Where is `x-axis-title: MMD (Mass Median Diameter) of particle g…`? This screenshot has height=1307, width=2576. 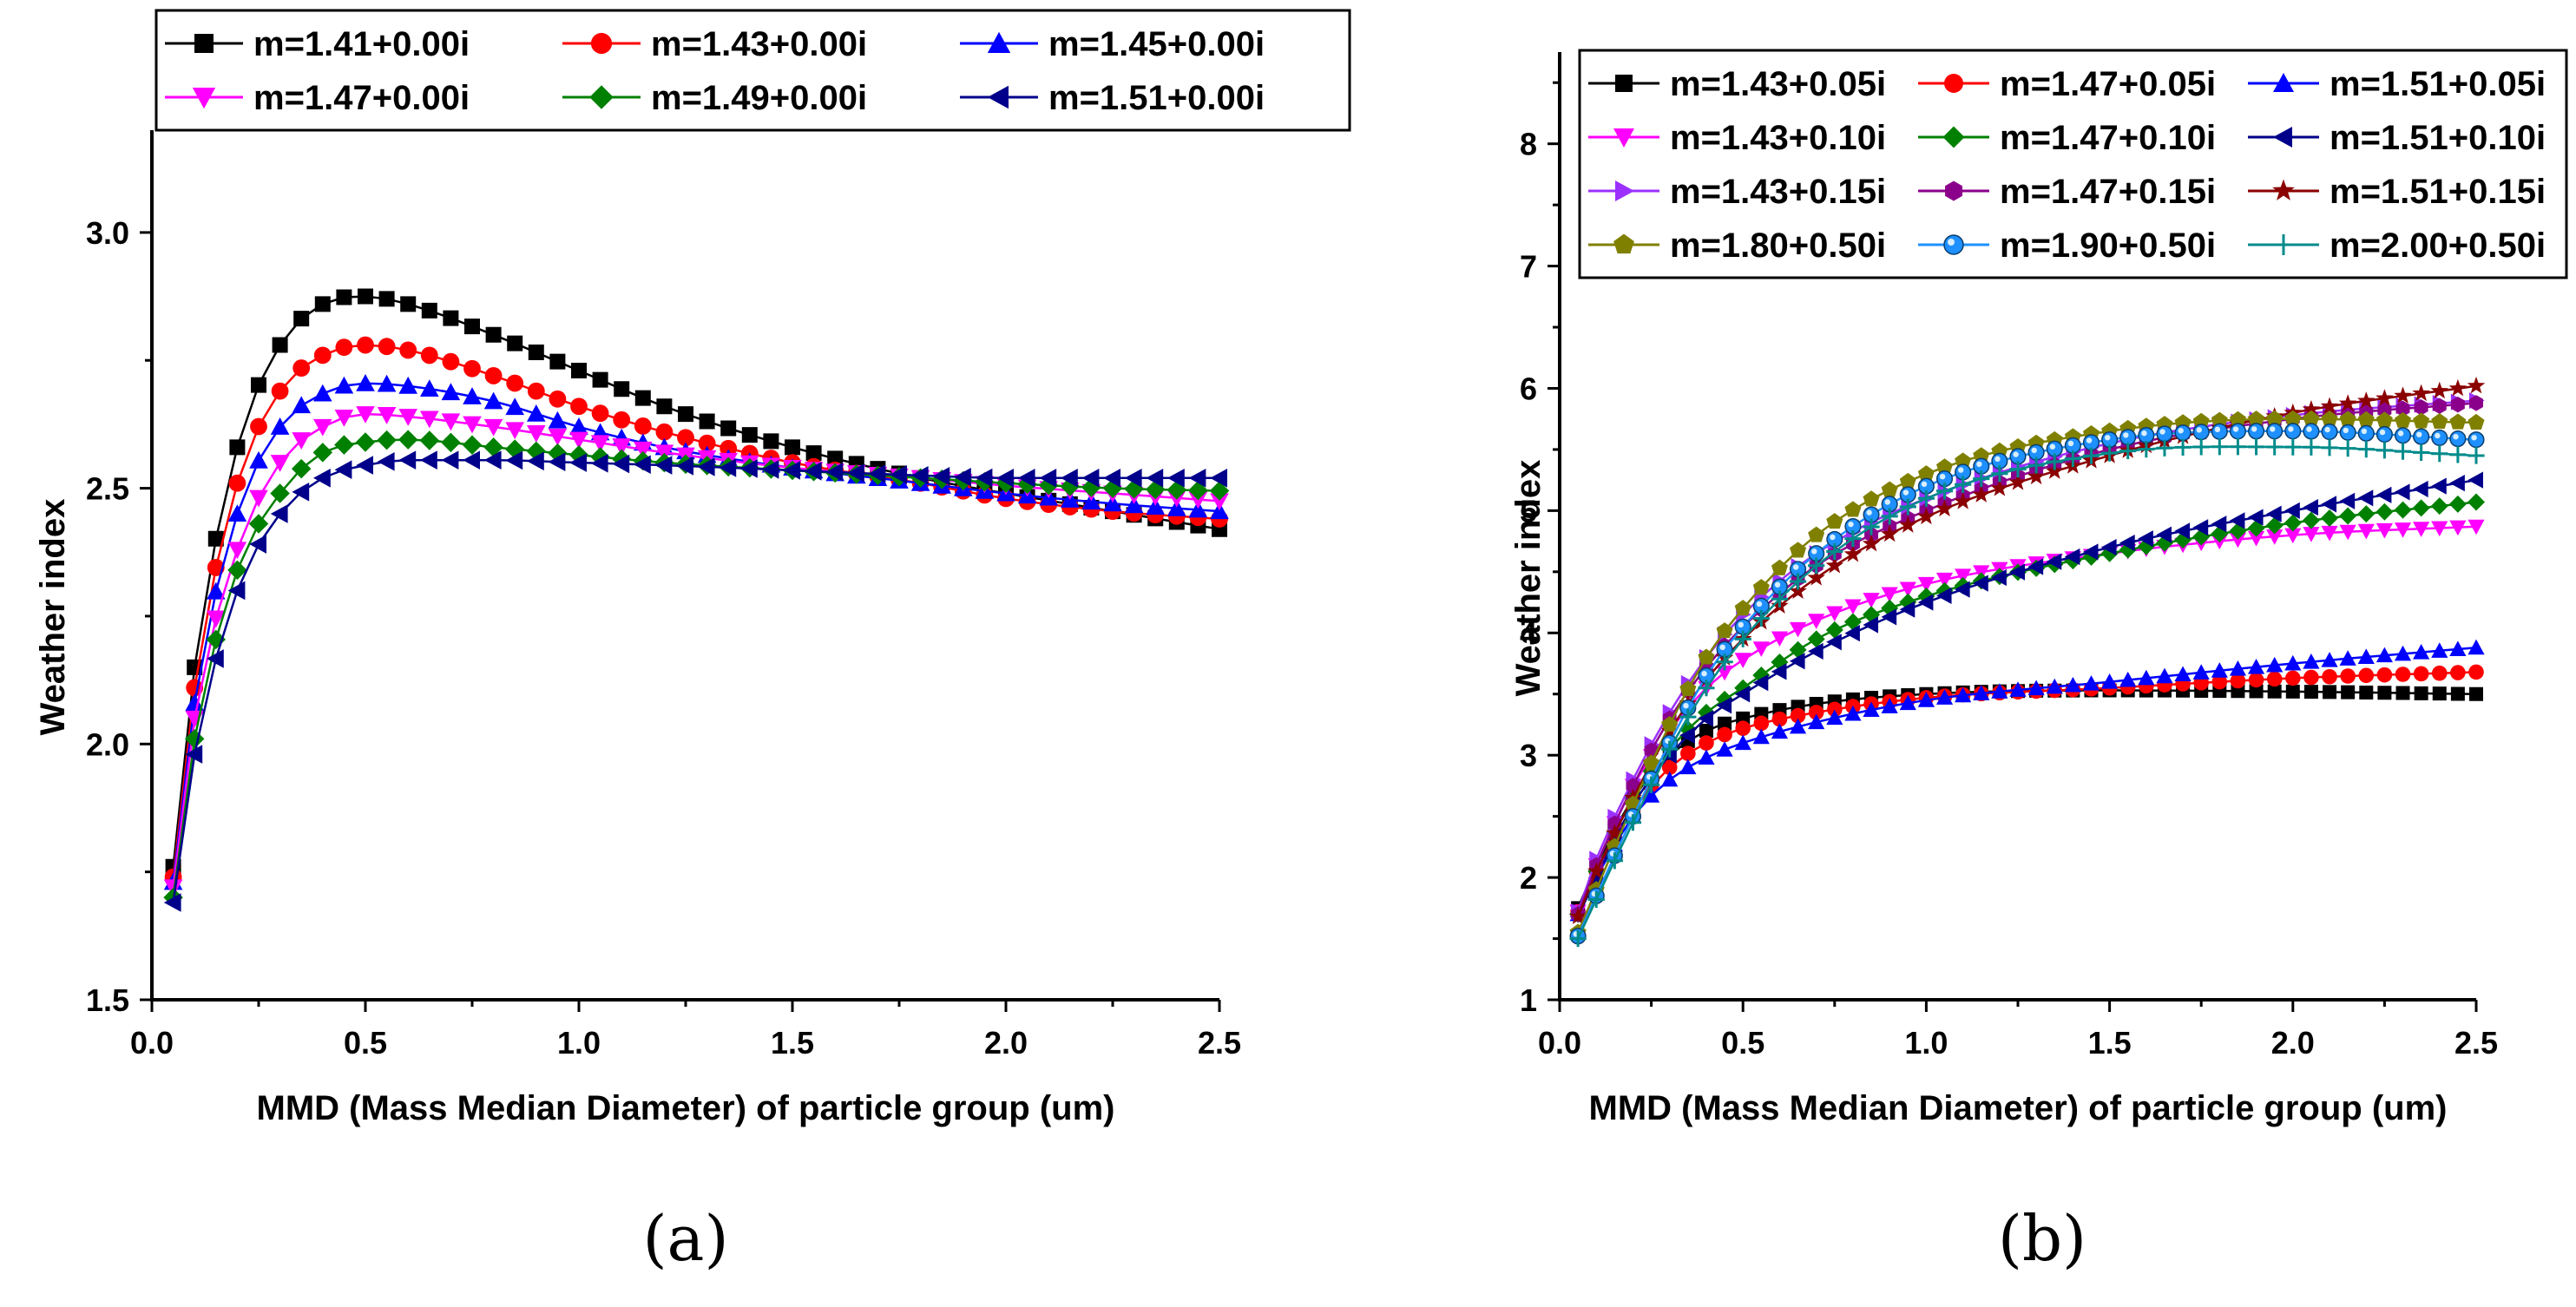
x-axis-title: MMD (Mass Median Diameter) of particle g… is located at coordinates (686, 1108).